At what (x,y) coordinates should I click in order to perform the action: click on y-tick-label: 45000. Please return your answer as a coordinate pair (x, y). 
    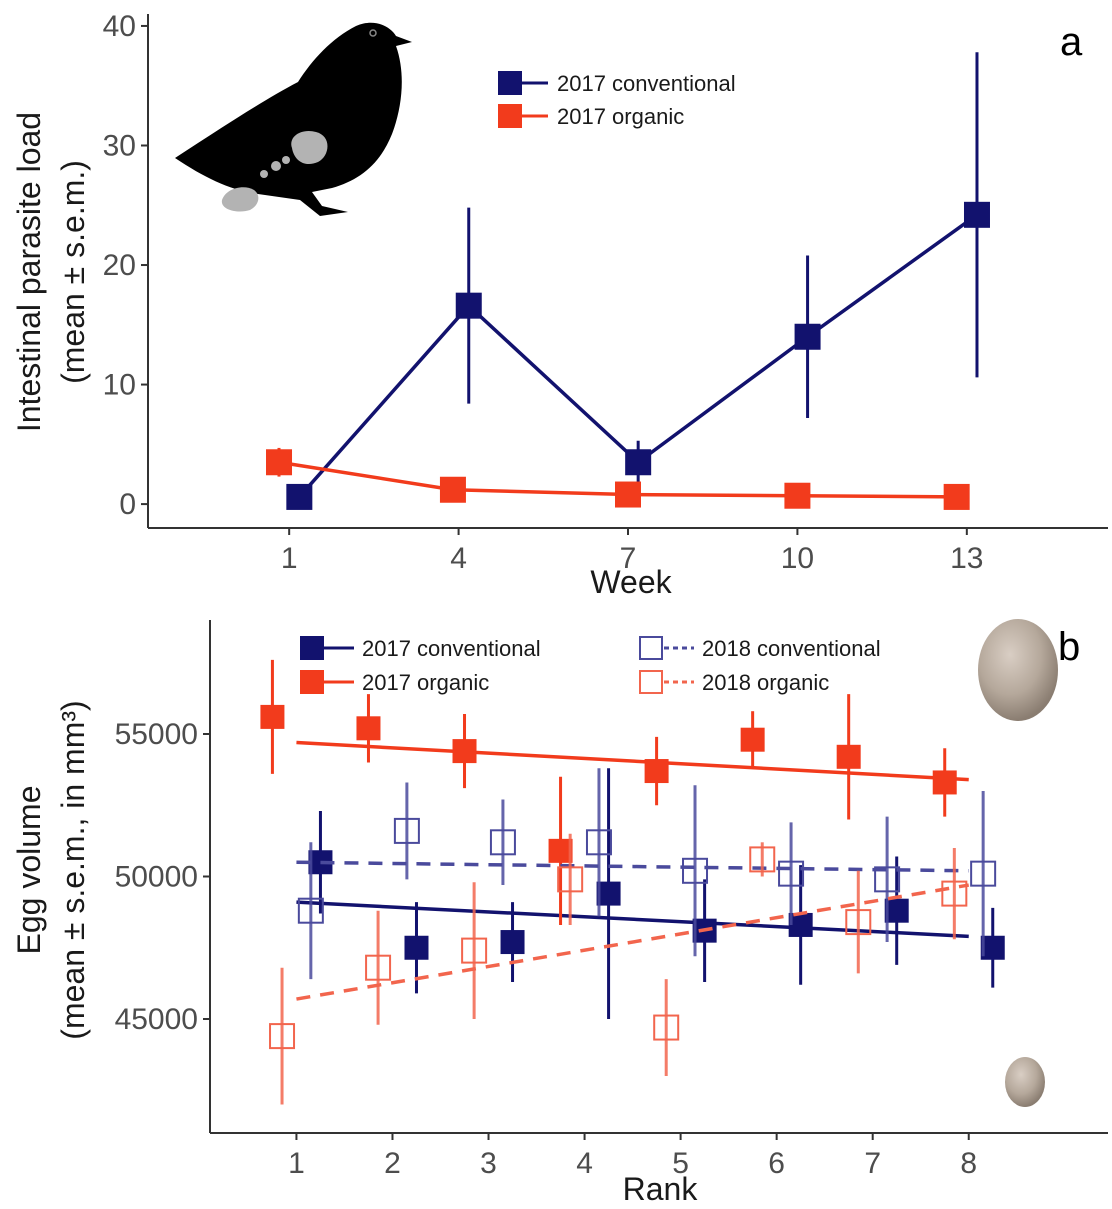
    Looking at the image, I should click on (156, 1019).